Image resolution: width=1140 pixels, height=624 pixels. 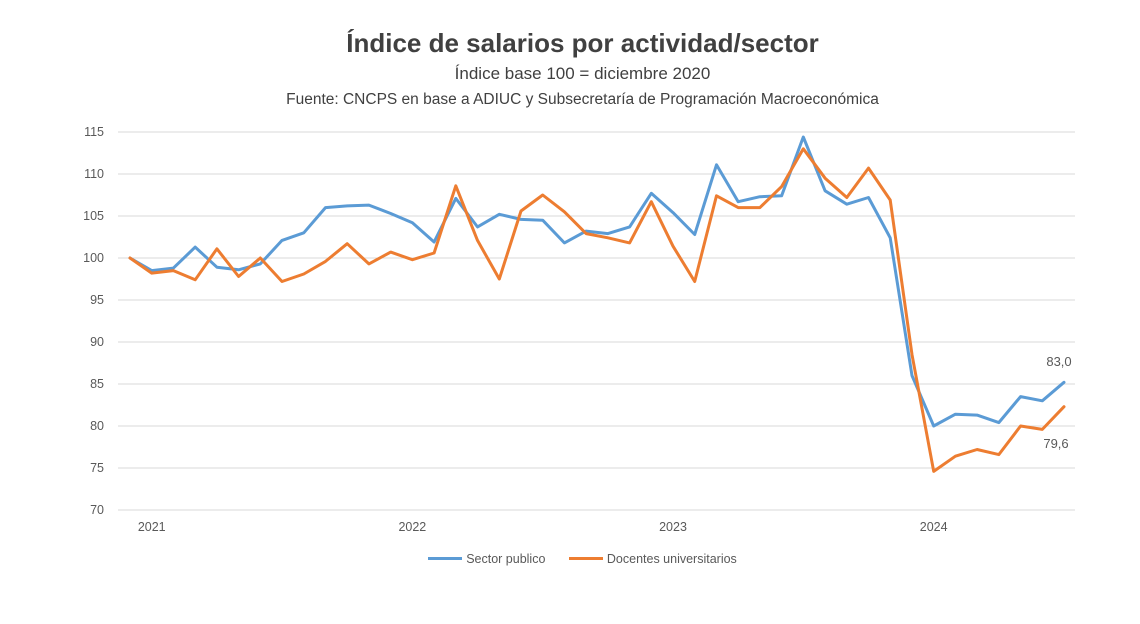 I want to click on end-label-sector-publico: 83,0, so click(x=1058, y=361).